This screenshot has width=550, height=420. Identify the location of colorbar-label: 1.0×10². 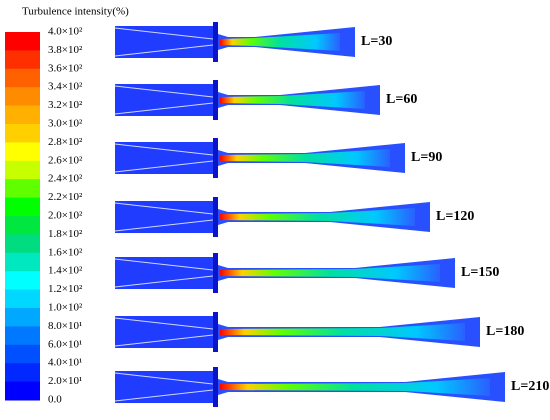
(65, 308).